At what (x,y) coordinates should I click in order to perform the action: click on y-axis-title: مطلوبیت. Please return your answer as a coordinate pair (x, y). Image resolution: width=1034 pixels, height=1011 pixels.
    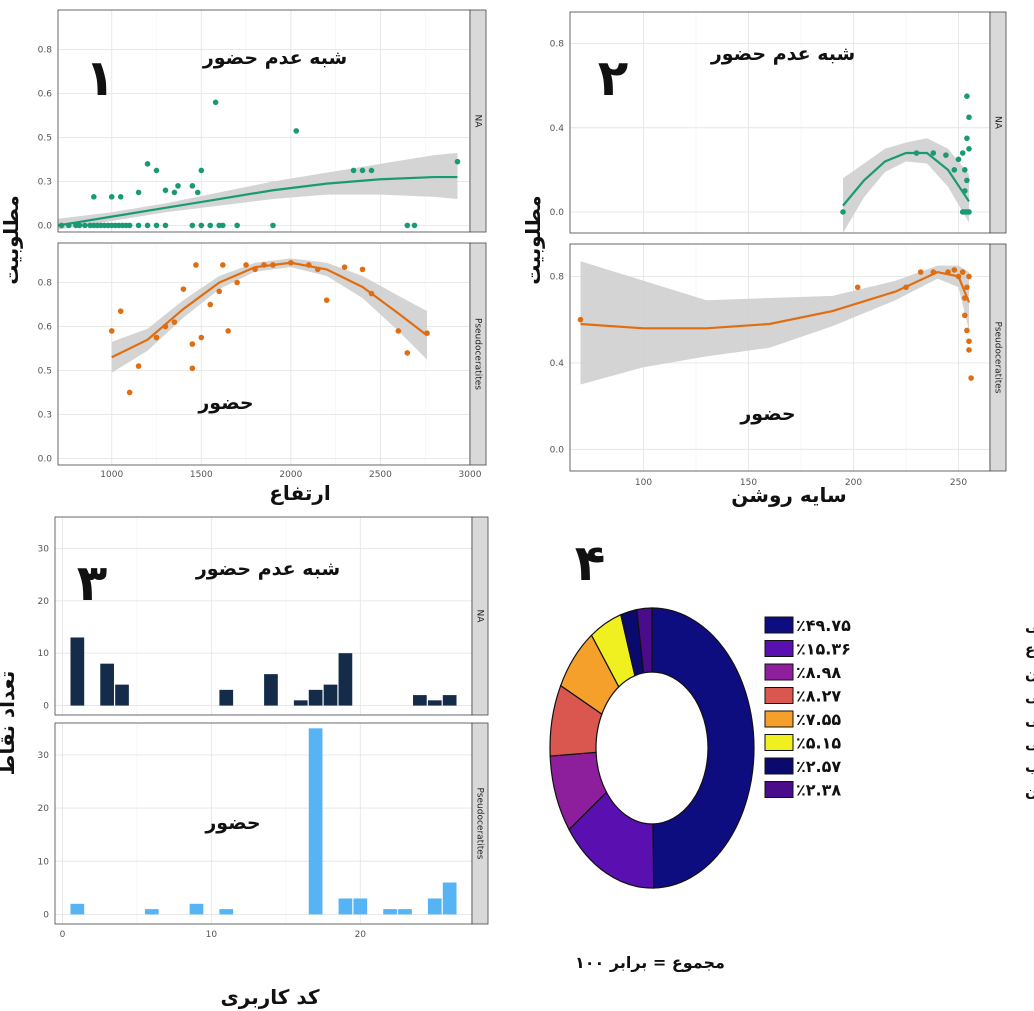
    Looking at the image, I should click on (533, 239).